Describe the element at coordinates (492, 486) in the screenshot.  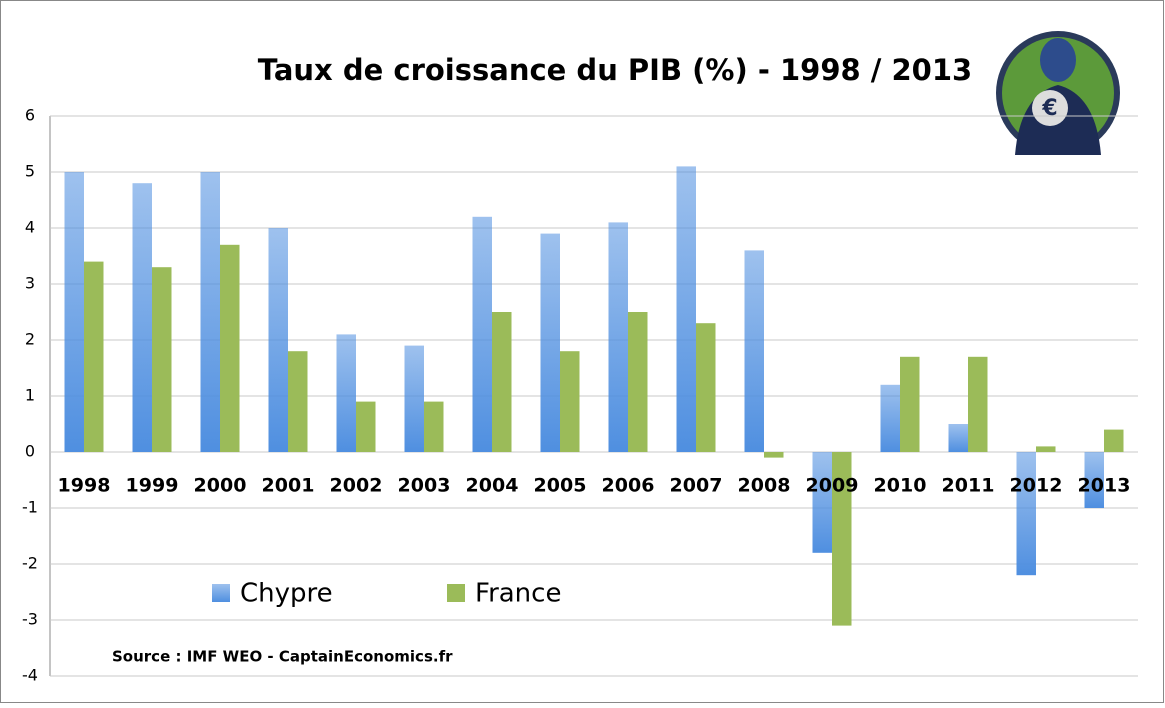
I see `x-tick-label: 2004` at that location.